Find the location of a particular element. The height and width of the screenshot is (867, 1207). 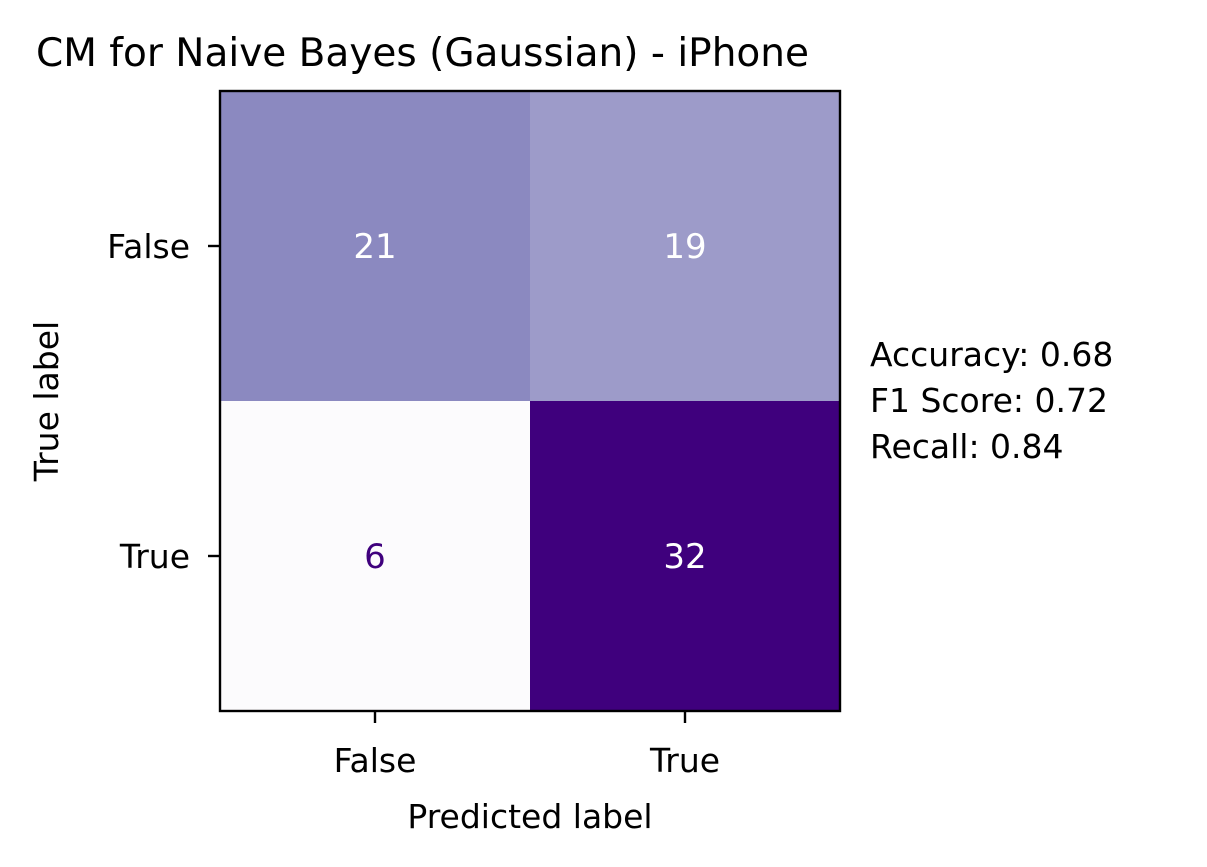

y-axis-label: True label is located at coordinates (46, 401).